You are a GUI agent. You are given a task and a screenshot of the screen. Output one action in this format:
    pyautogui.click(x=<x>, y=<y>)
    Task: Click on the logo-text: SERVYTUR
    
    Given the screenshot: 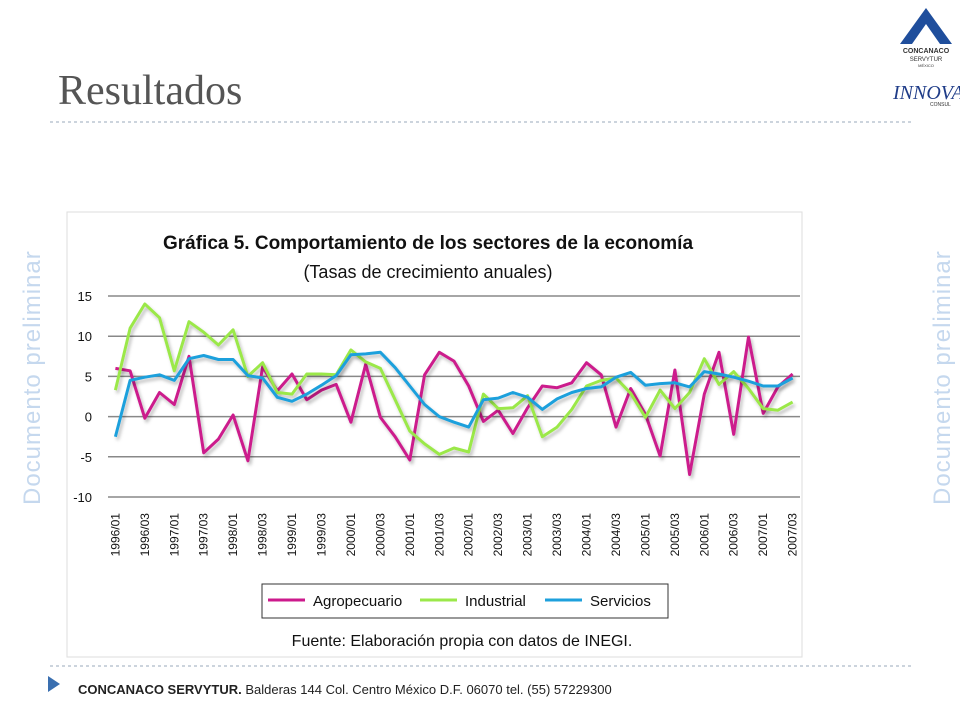 What is the action you would take?
    pyautogui.click(x=926, y=60)
    